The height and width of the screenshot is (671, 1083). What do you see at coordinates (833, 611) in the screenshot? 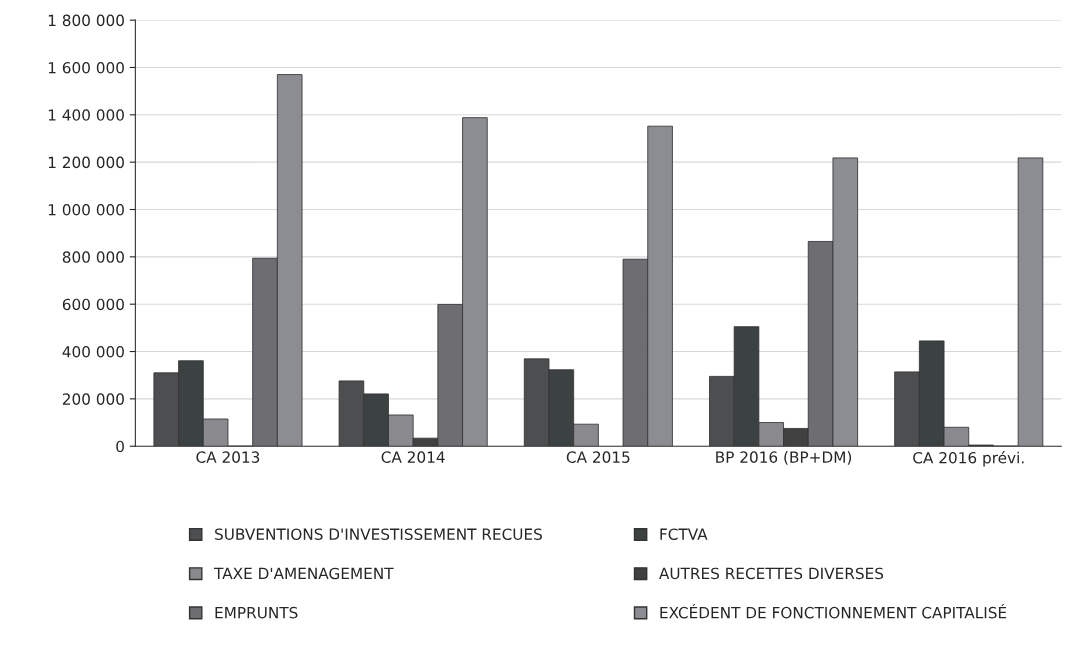
I see `legend-label: EXCÉDENT DE FONCTIONNEMENT CAPITALISÉ` at bounding box center [833, 611].